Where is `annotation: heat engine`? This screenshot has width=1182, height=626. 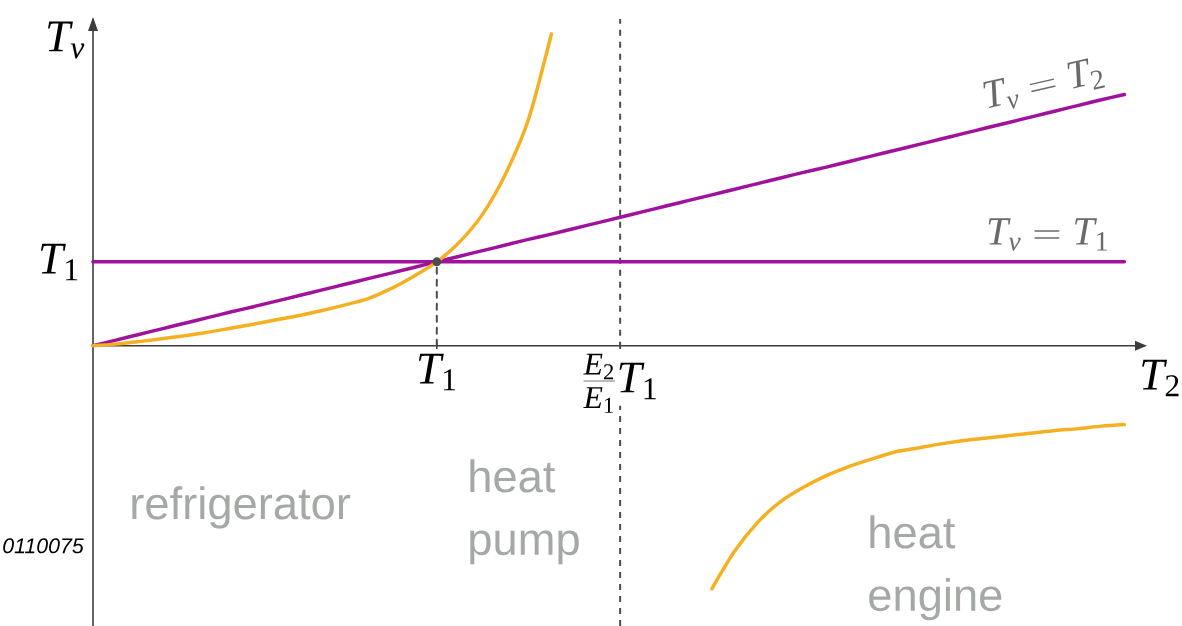 annotation: heat engine is located at coordinates (935, 568).